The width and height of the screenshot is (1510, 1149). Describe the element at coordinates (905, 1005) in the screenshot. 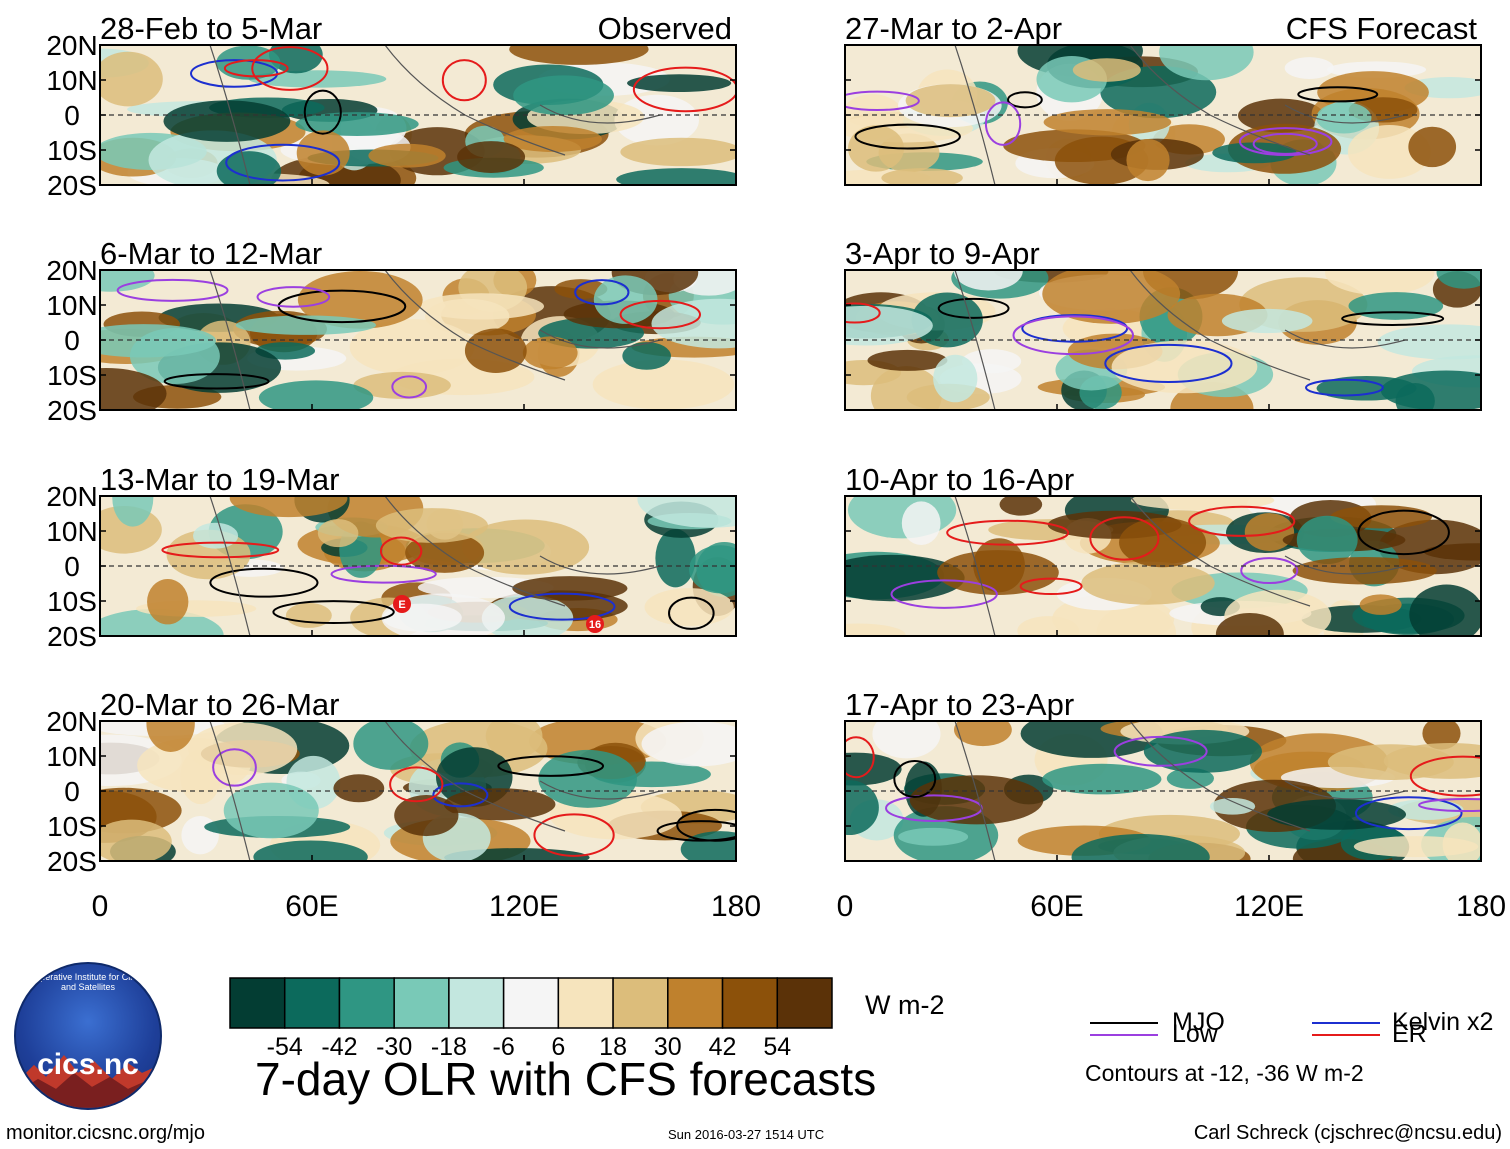

I see `colorbar-units: W m-2` at that location.